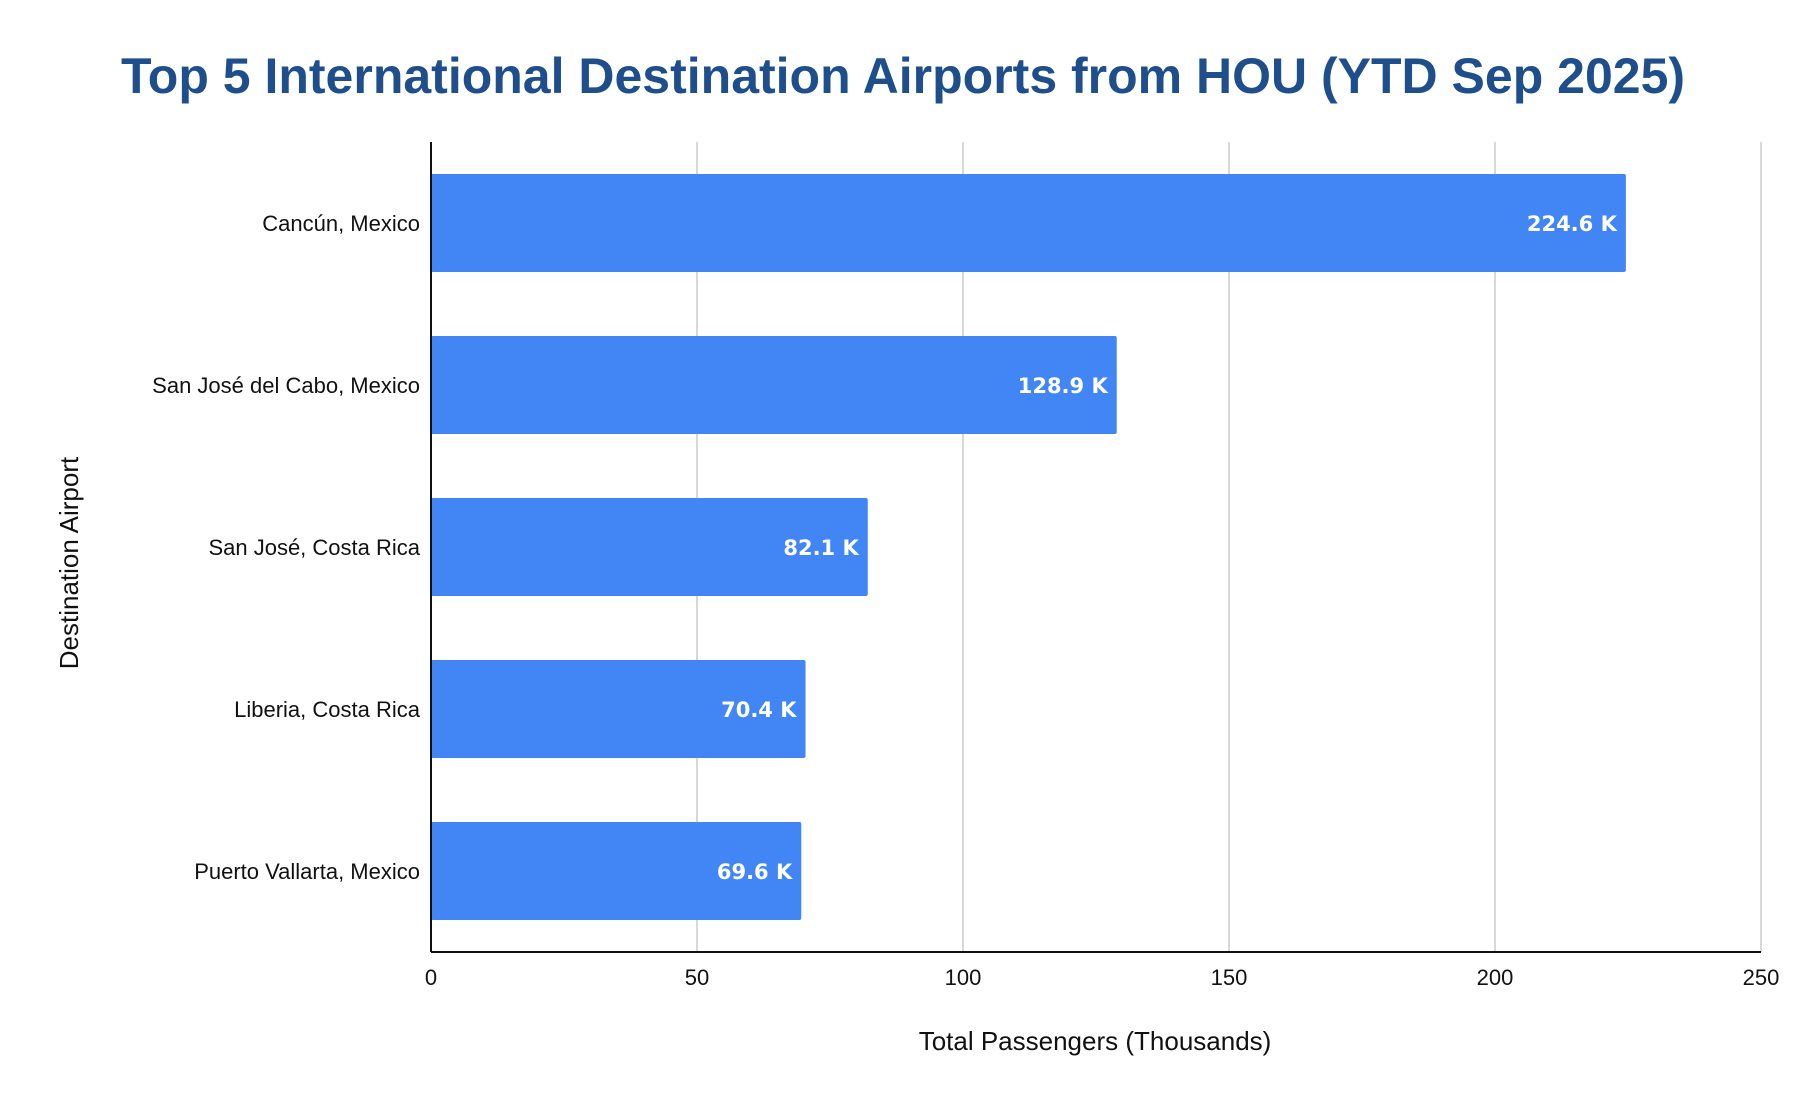  Describe the element at coordinates (697, 977) in the screenshot. I see `x-tick-label-50: 50` at that location.